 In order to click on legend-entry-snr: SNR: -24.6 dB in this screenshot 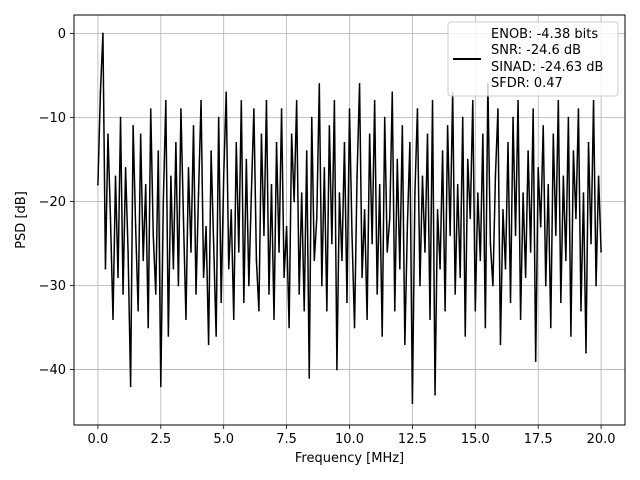, I will do `click(536, 50)`.